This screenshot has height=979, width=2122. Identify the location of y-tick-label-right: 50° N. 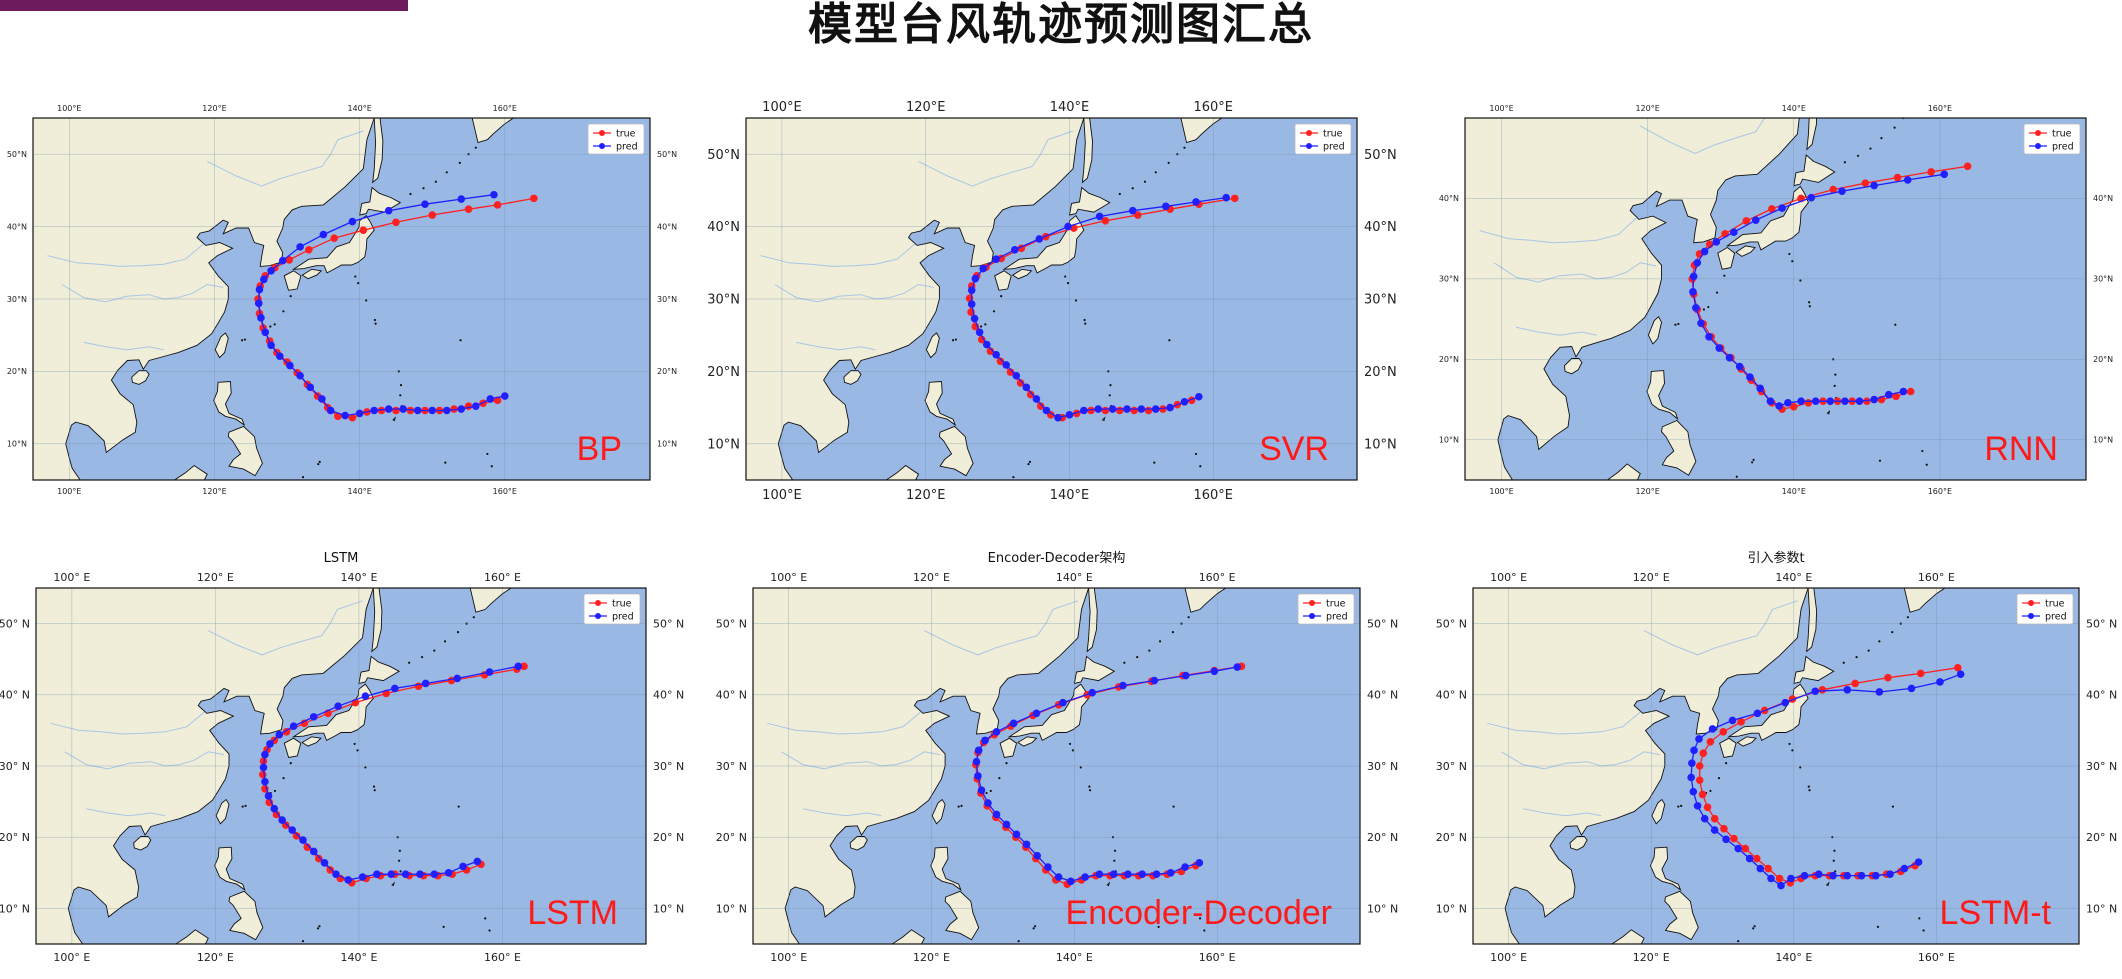
(2101, 623).